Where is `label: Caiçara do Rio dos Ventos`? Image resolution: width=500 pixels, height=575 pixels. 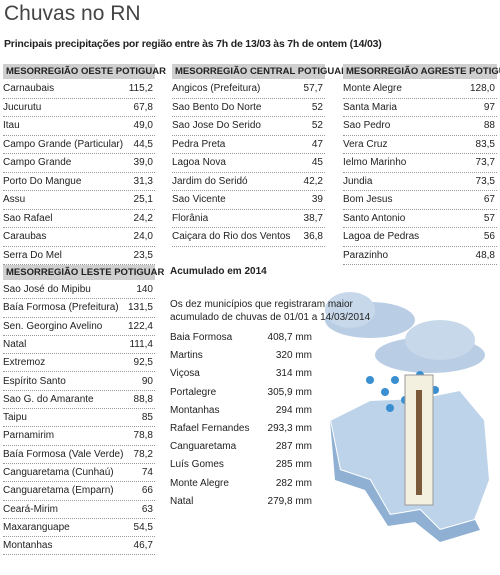
label: Caiçara do Rio dos Ventos is located at coordinates (231, 236).